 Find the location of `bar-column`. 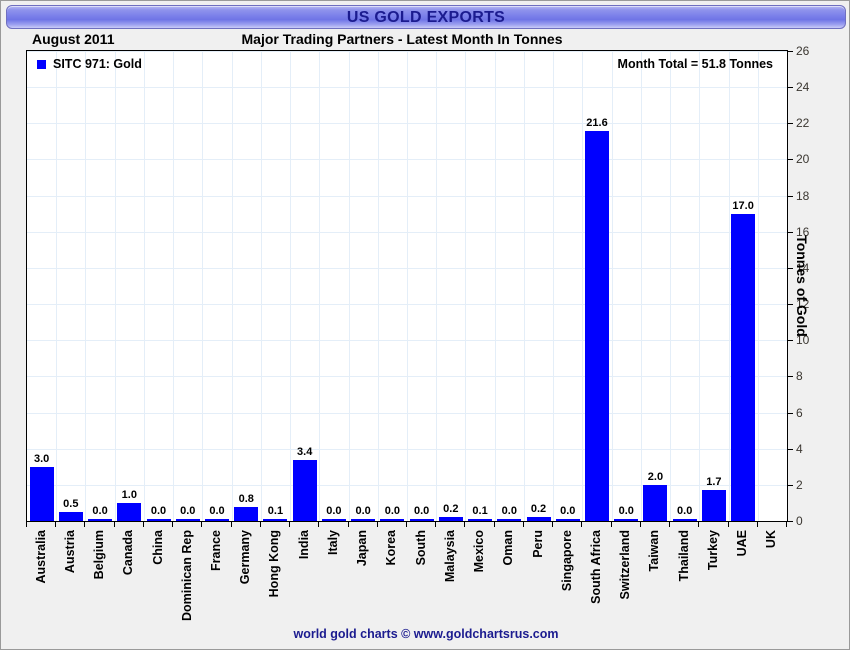

bar-column is located at coordinates (772, 286).